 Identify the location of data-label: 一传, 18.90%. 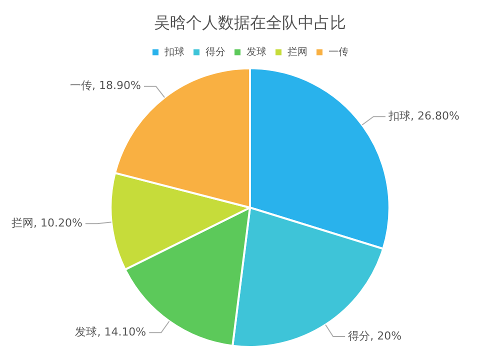
(105, 85).